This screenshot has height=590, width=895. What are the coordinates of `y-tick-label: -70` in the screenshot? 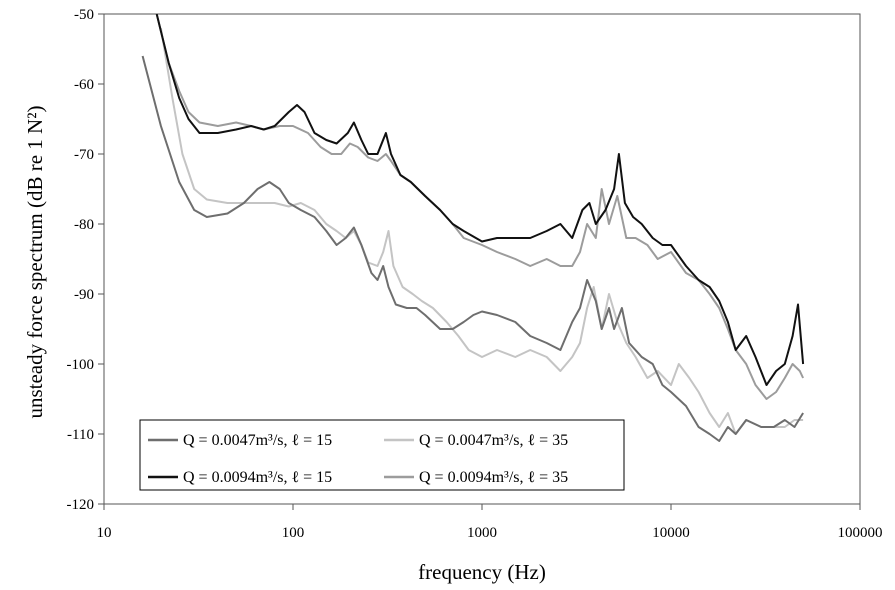 It's located at (84, 155).